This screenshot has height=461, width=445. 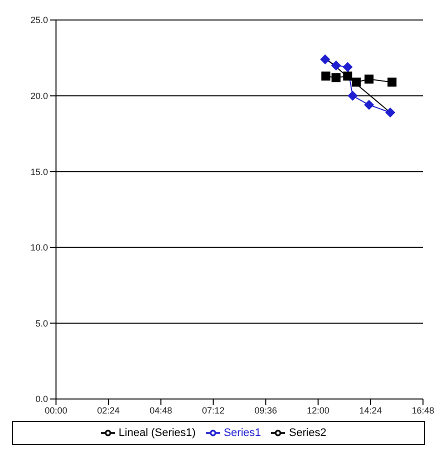 What do you see at coordinates (243, 432) in the screenshot?
I see `legend-label: Series1` at bounding box center [243, 432].